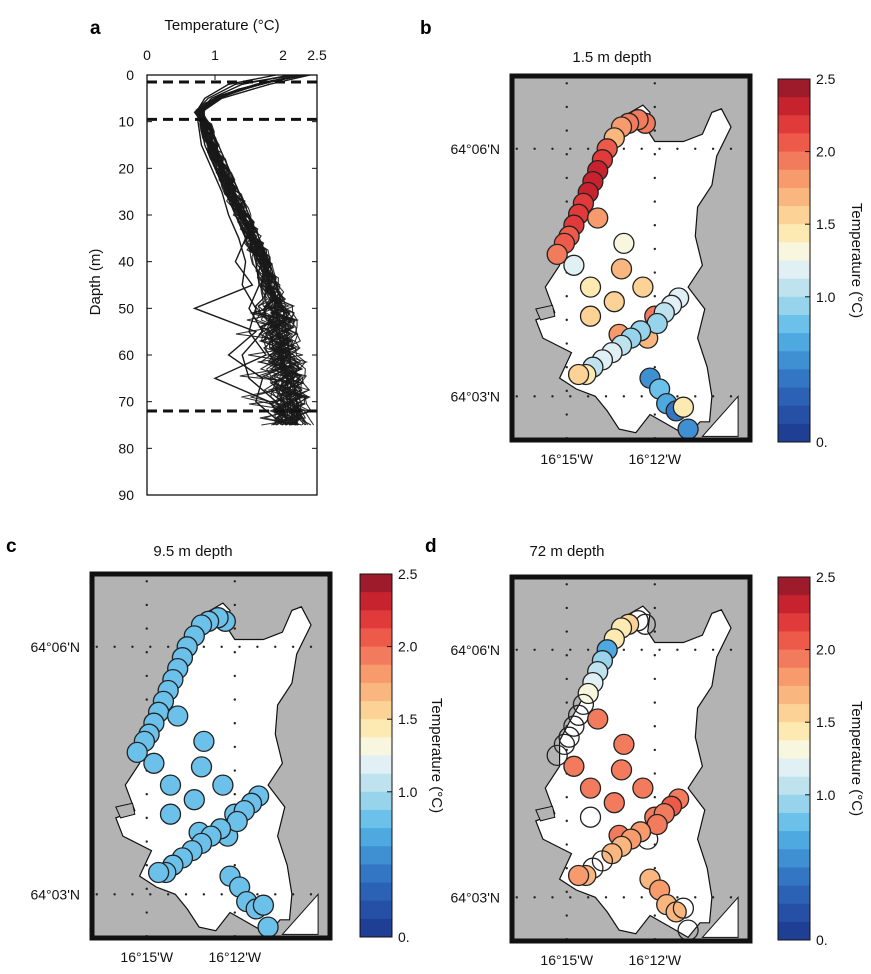 The image size is (871, 974). I want to click on colorbar-frame, so click(794, 758).